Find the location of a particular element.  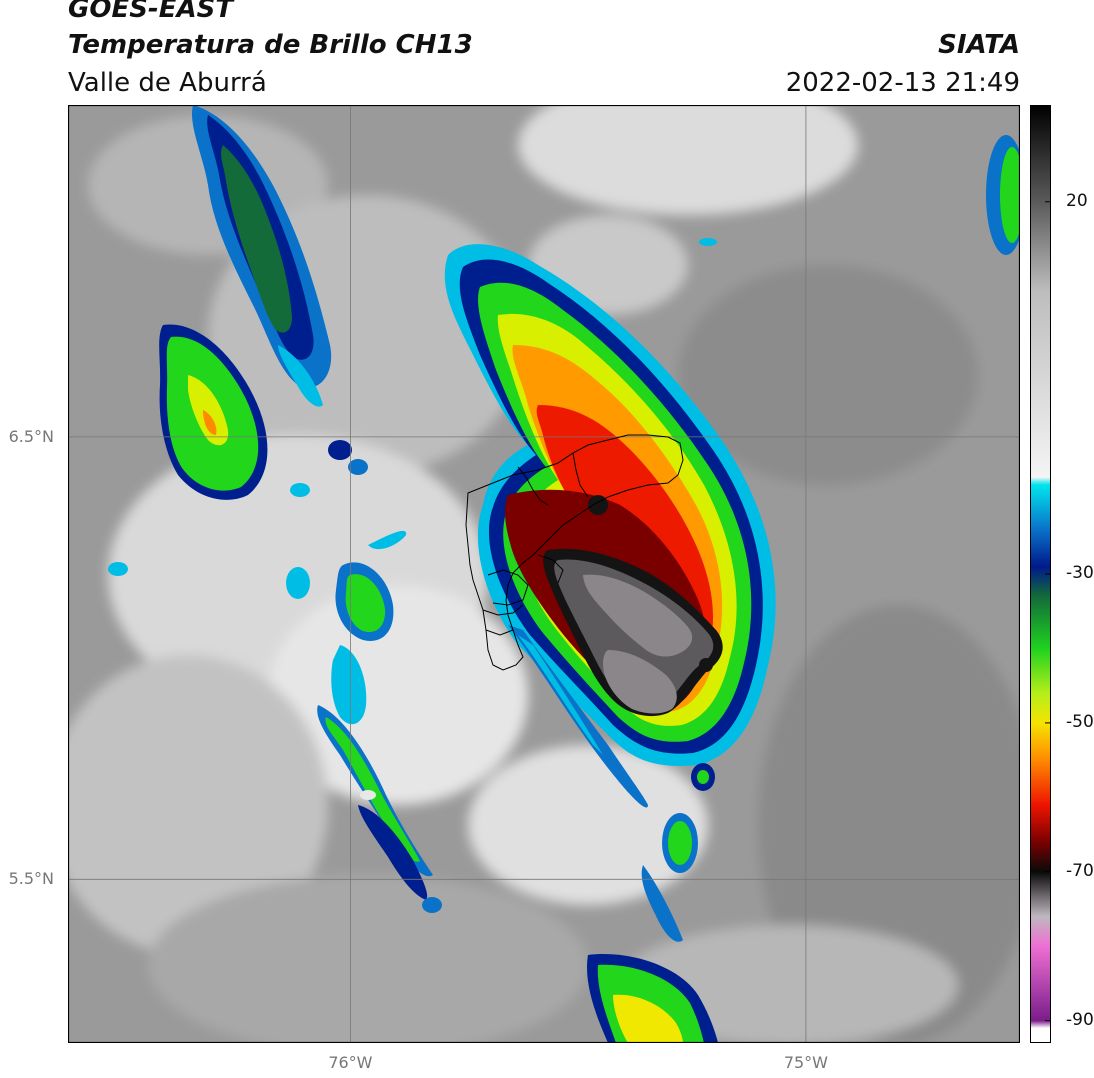

colorbar-gradient is located at coordinates (1040, 574).